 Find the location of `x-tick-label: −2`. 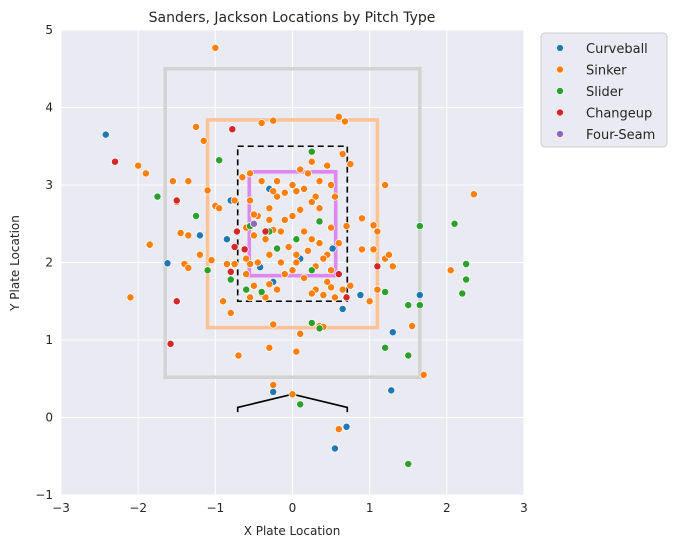

x-tick-label: −2 is located at coordinates (138, 508).